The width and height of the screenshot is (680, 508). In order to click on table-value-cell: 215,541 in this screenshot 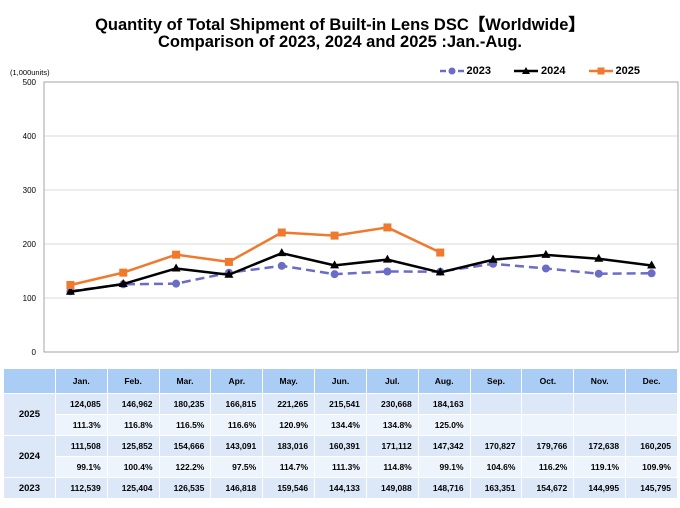, I will do `click(340, 404)`.